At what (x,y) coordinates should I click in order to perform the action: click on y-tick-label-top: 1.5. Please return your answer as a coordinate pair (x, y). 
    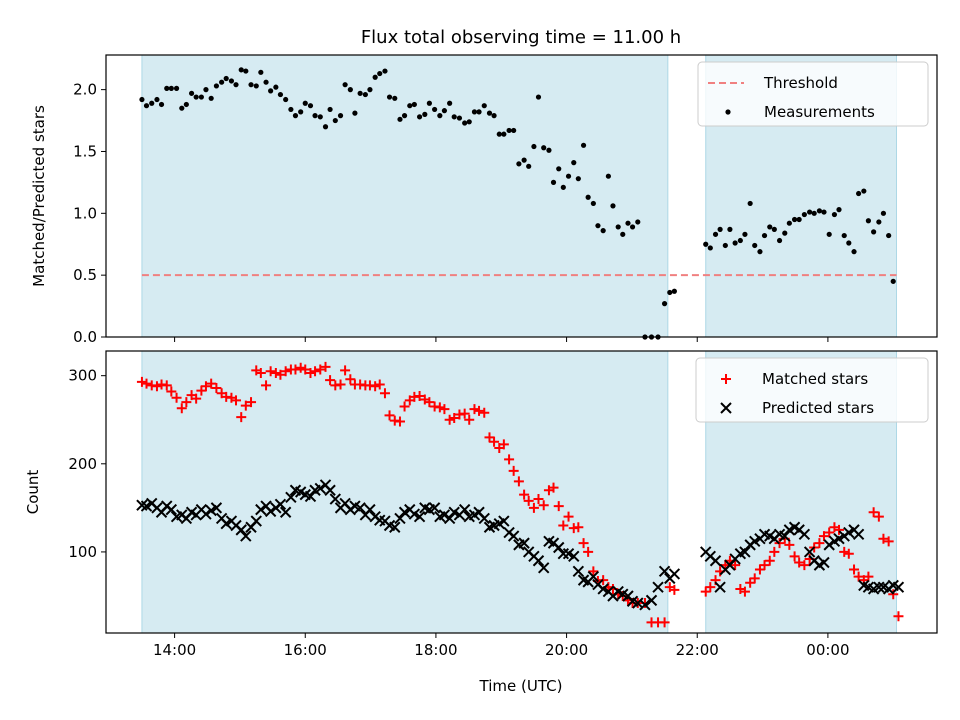
    Looking at the image, I should click on (85, 151).